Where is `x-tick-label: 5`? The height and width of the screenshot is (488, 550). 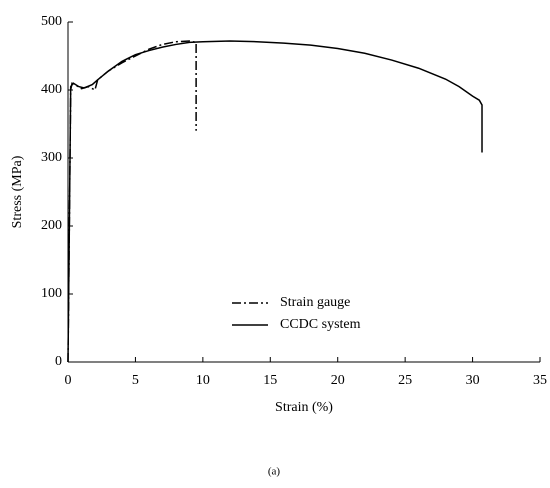
x-tick-label: 5 is located at coordinates (135, 380).